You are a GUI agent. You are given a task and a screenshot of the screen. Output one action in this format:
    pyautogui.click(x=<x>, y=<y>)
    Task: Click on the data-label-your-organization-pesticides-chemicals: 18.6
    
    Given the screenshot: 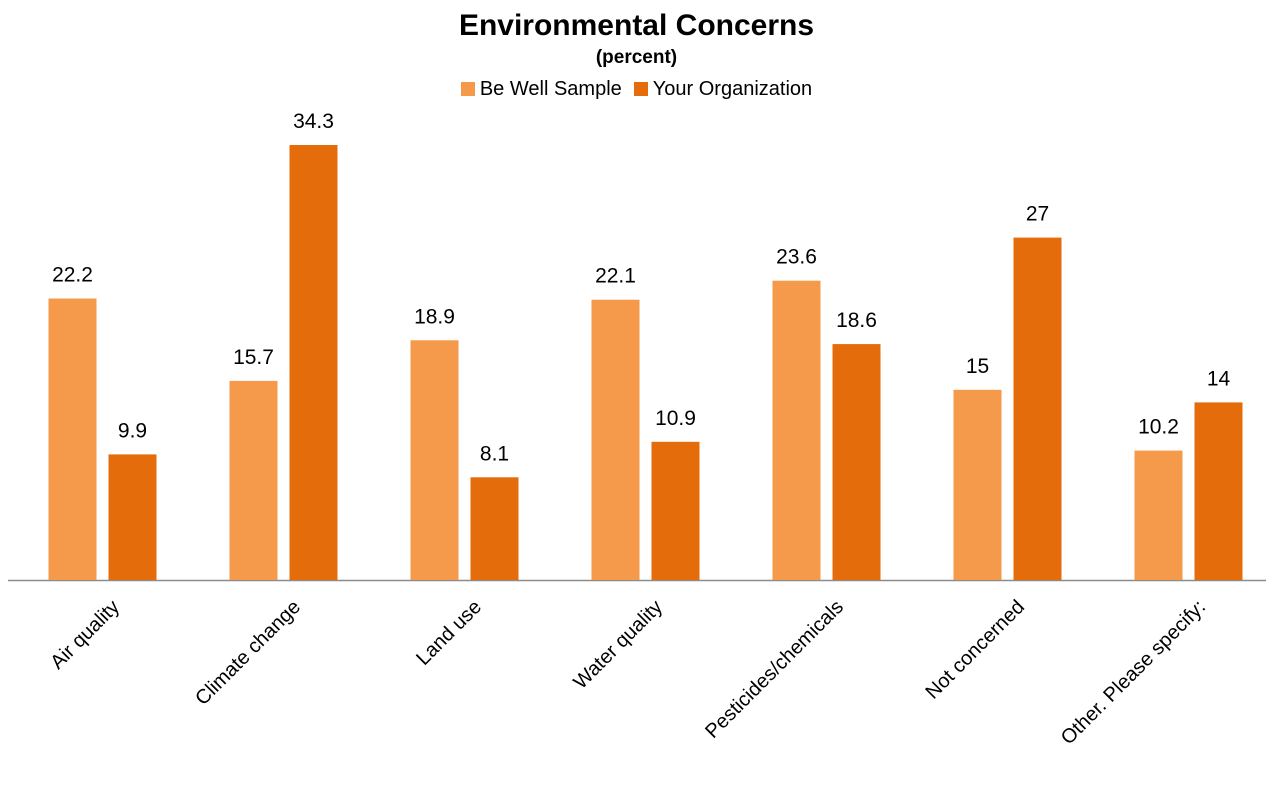 What is the action you would take?
    pyautogui.click(x=856, y=320)
    